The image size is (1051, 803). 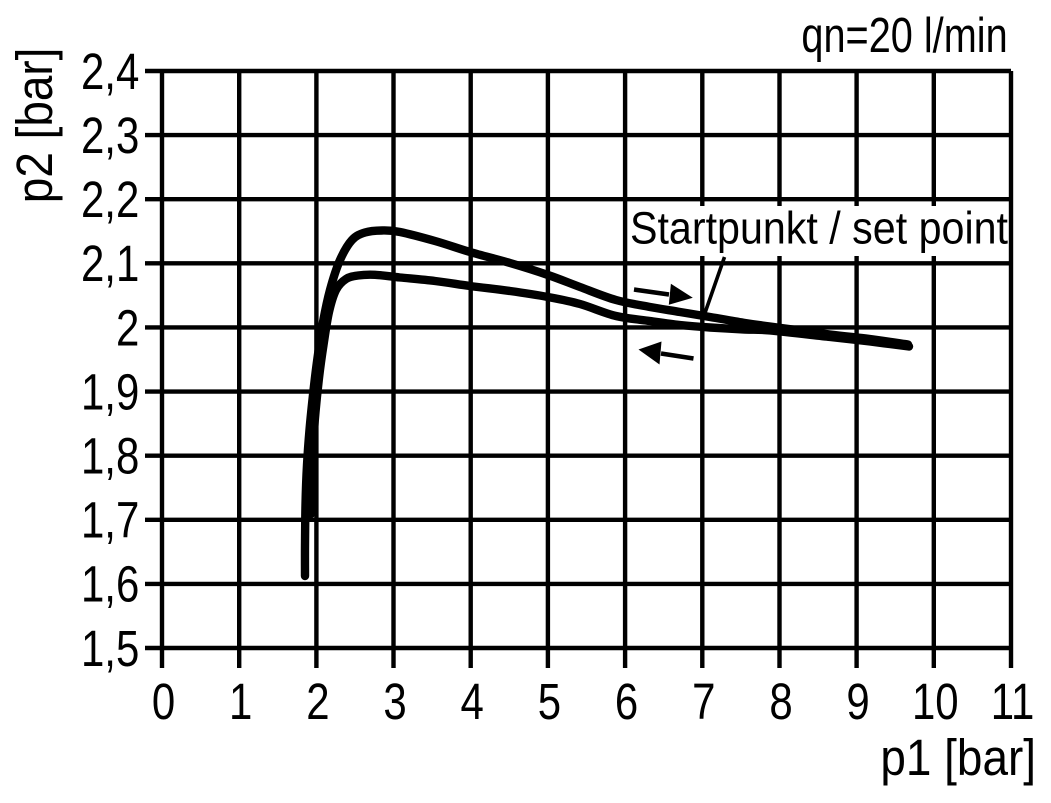 What do you see at coordinates (904, 36) in the screenshot?
I see `svg-text: qn=20 l/min` at bounding box center [904, 36].